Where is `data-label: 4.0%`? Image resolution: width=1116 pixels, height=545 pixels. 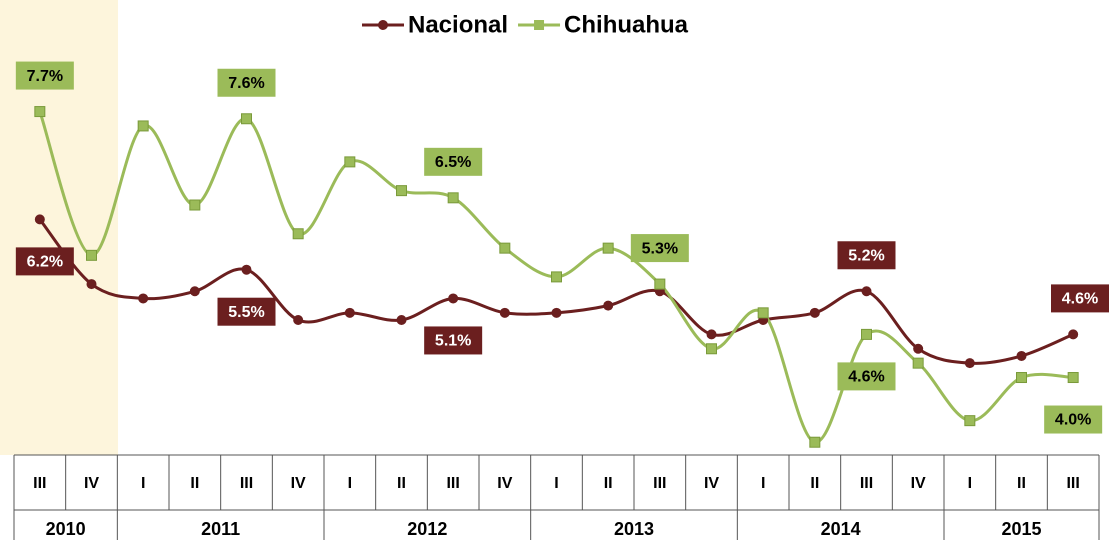 data-label: 4.0% is located at coordinates (1073, 420).